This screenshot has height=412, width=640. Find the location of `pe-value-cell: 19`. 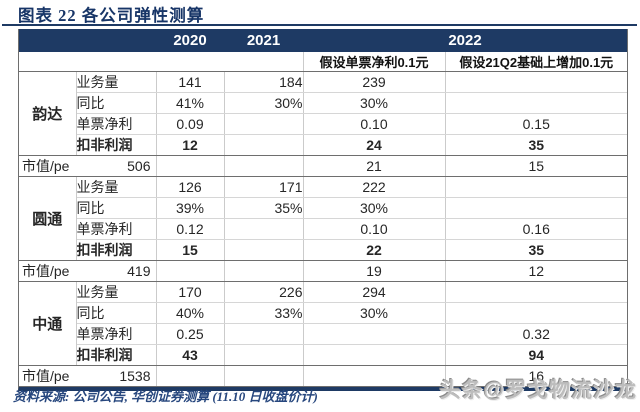

pe-value-cell: 19 is located at coordinates (374, 271).